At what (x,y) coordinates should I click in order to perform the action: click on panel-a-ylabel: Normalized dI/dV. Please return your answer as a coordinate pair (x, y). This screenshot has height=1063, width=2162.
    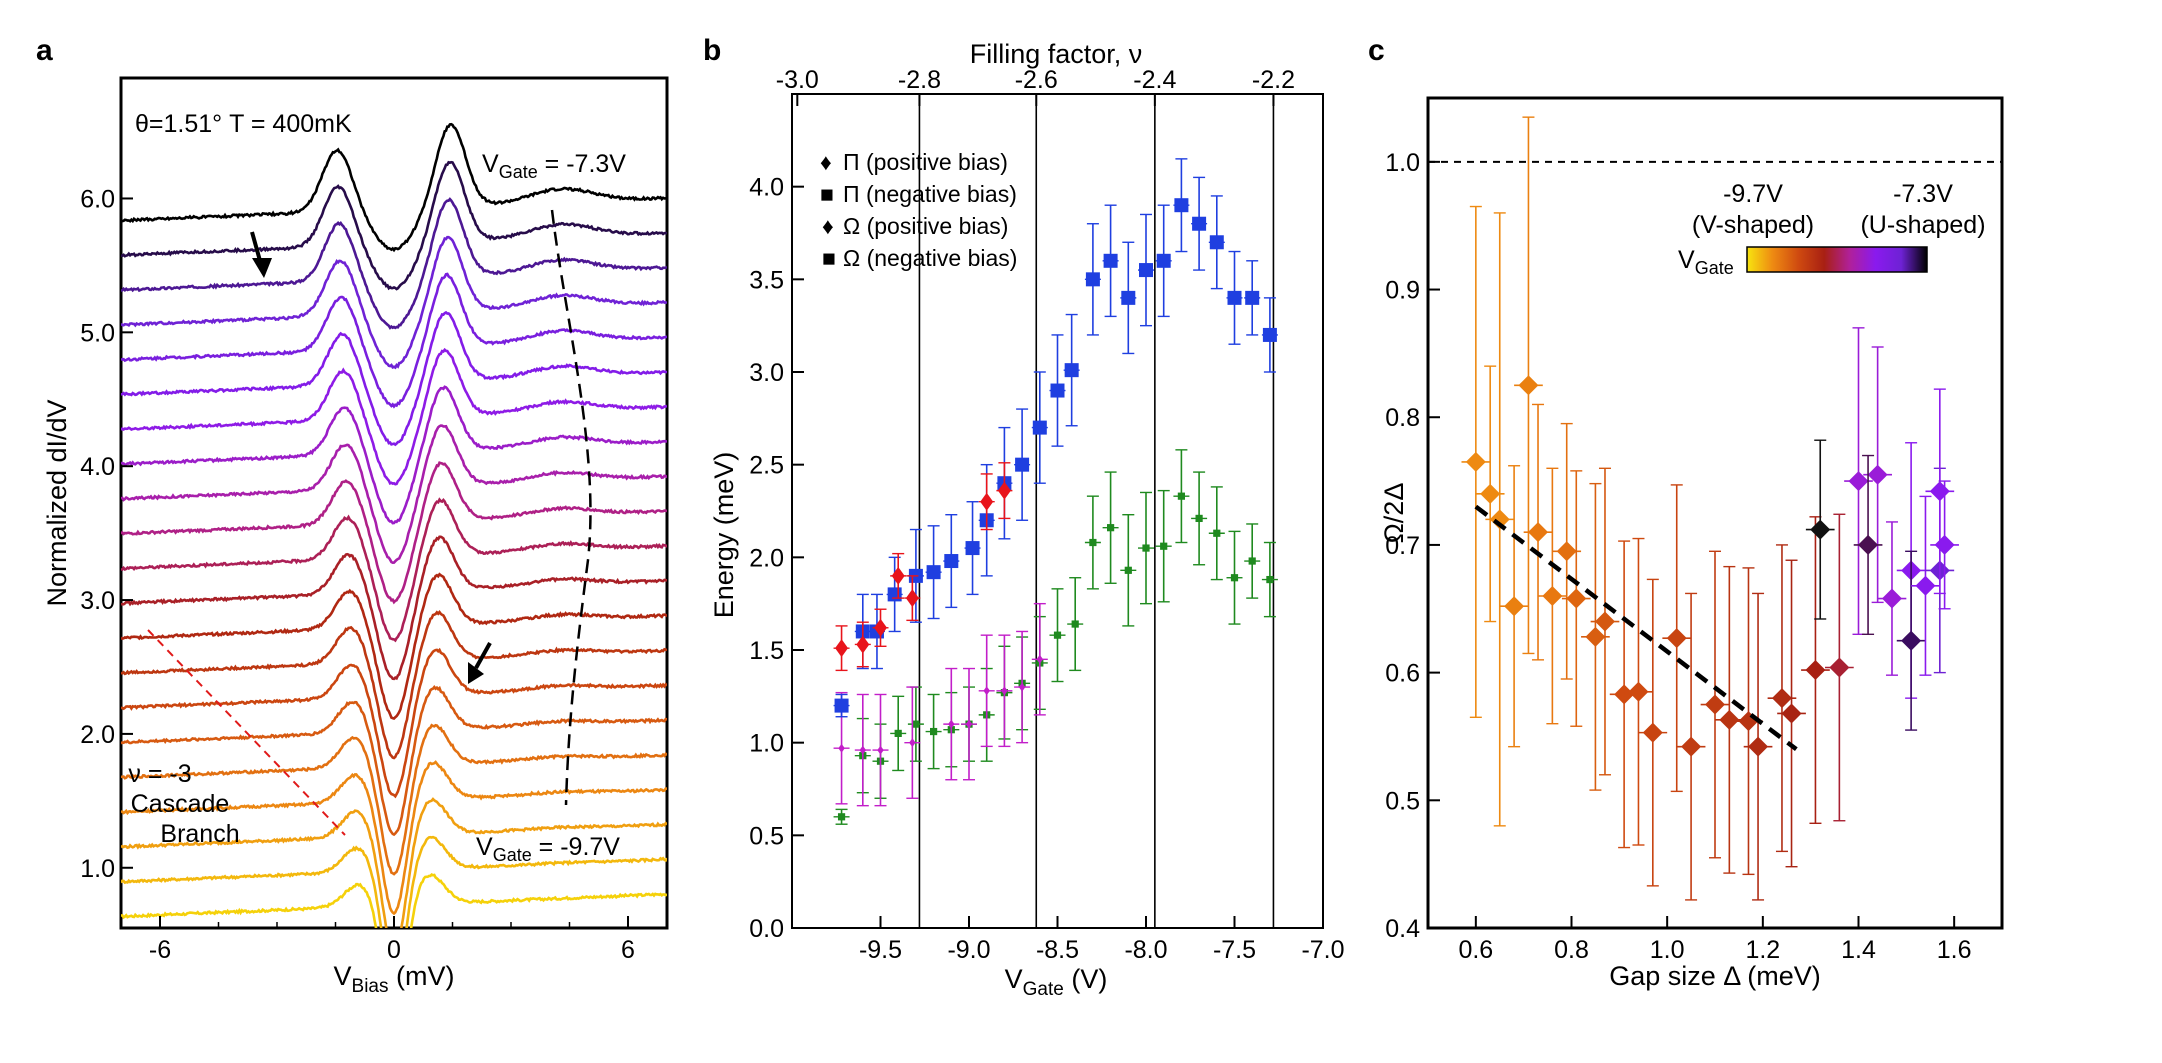
    Looking at the image, I should click on (57, 502).